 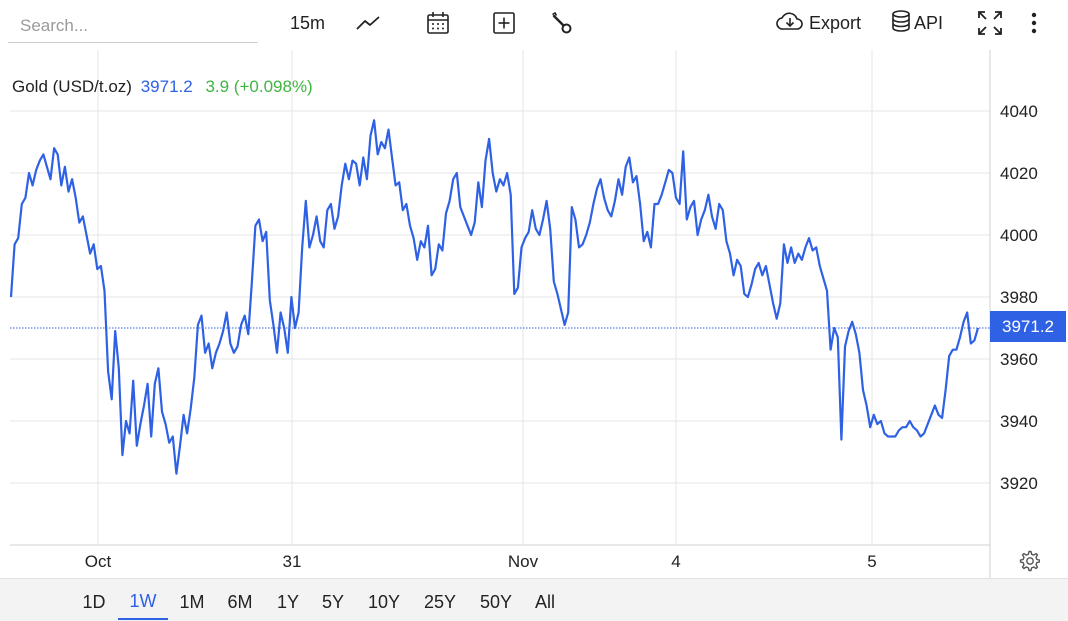 I want to click on chart-type-button, so click(x=368, y=23).